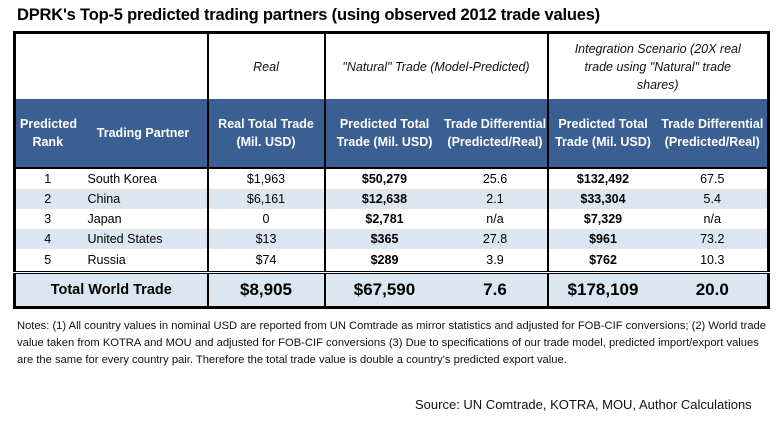 The height and width of the screenshot is (423, 782). What do you see at coordinates (435, 65) in the screenshot?
I see `section-header-natural: "Natural" Trade (Model-Predicted)` at bounding box center [435, 65].